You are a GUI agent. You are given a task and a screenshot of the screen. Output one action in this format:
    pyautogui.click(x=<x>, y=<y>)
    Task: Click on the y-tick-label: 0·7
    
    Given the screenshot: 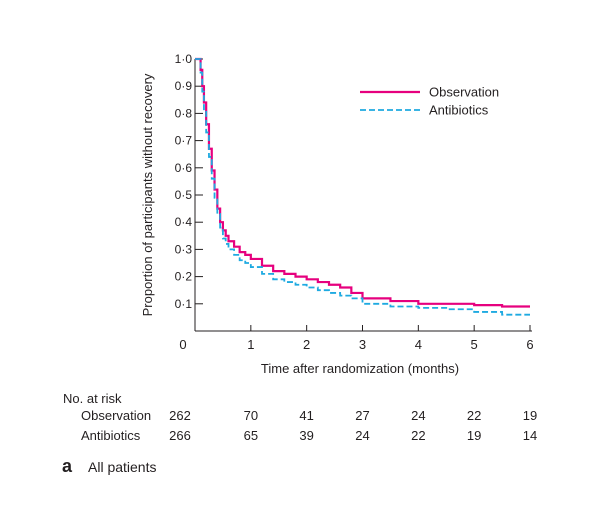 What is the action you would take?
    pyautogui.click(x=184, y=141)
    